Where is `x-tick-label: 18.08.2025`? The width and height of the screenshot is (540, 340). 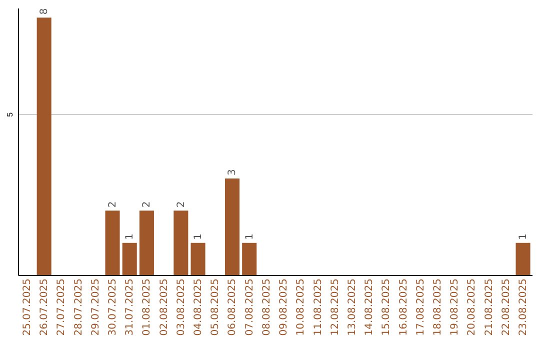 x-tick-label: 18.08.2025 is located at coordinates (438, 307).